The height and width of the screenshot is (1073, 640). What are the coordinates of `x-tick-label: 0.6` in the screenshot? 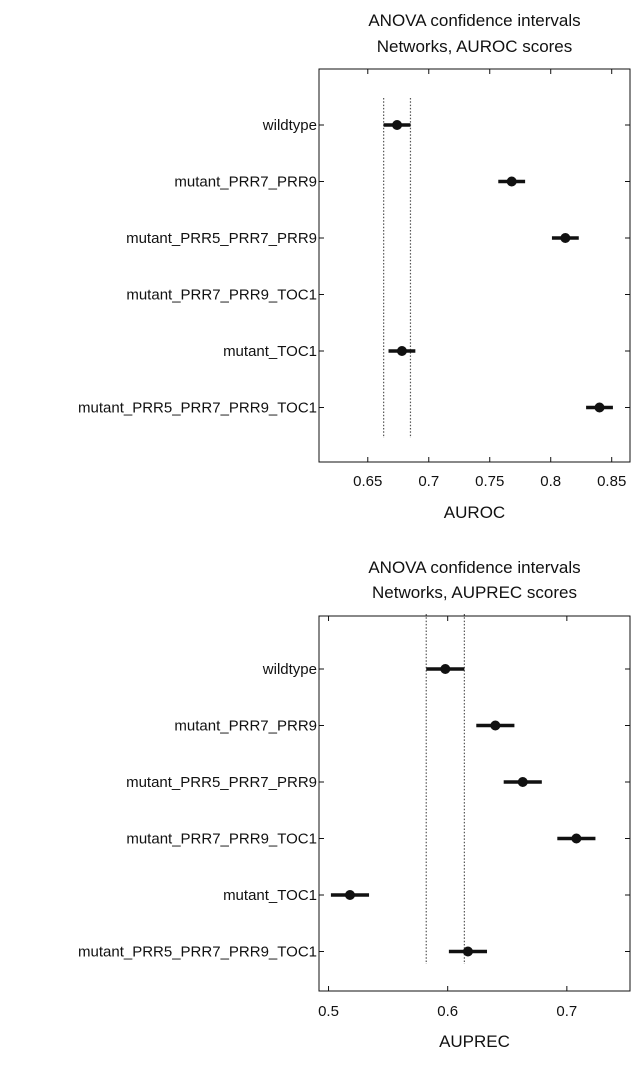 It's located at (447, 1011).